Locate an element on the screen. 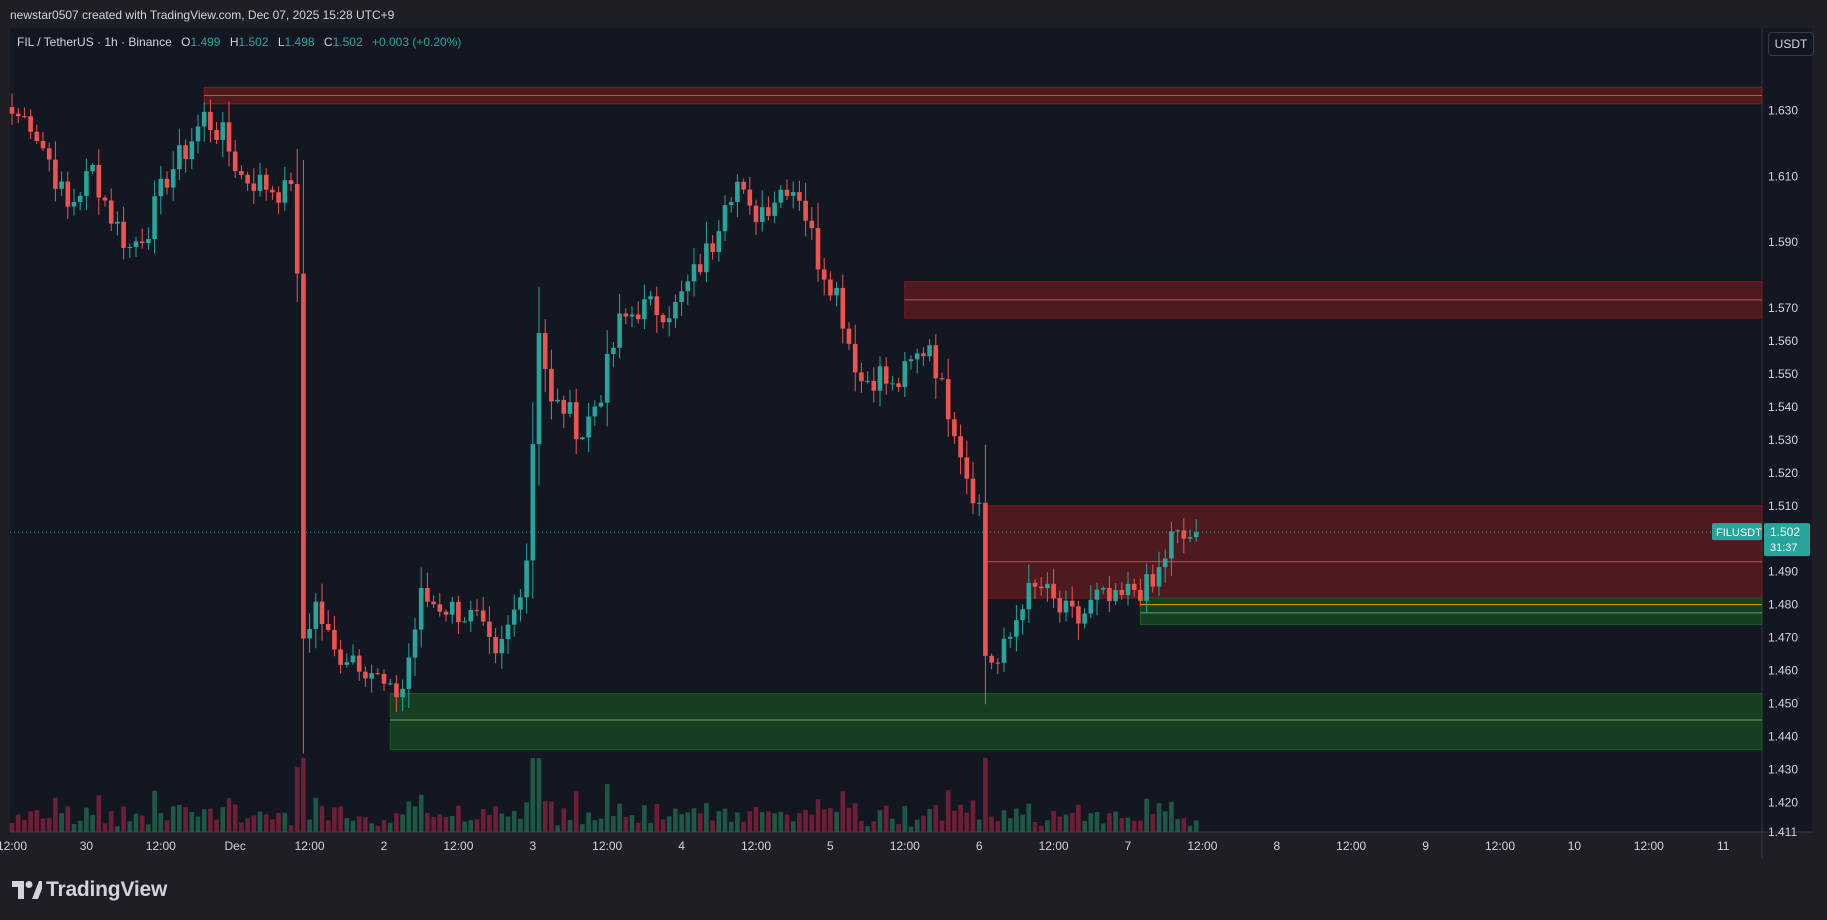  x-tick-label: 6 is located at coordinates (979, 846).